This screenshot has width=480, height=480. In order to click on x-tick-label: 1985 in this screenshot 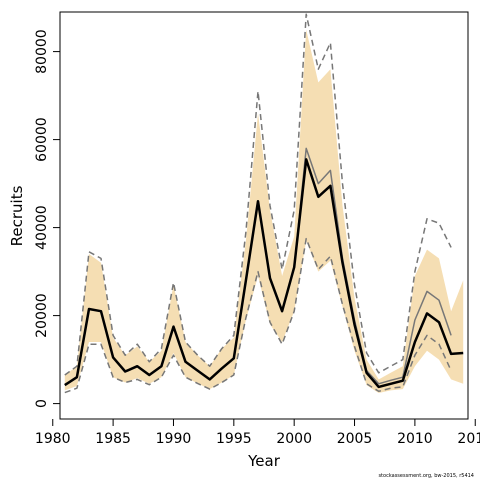, I will do `click(113, 439)`.